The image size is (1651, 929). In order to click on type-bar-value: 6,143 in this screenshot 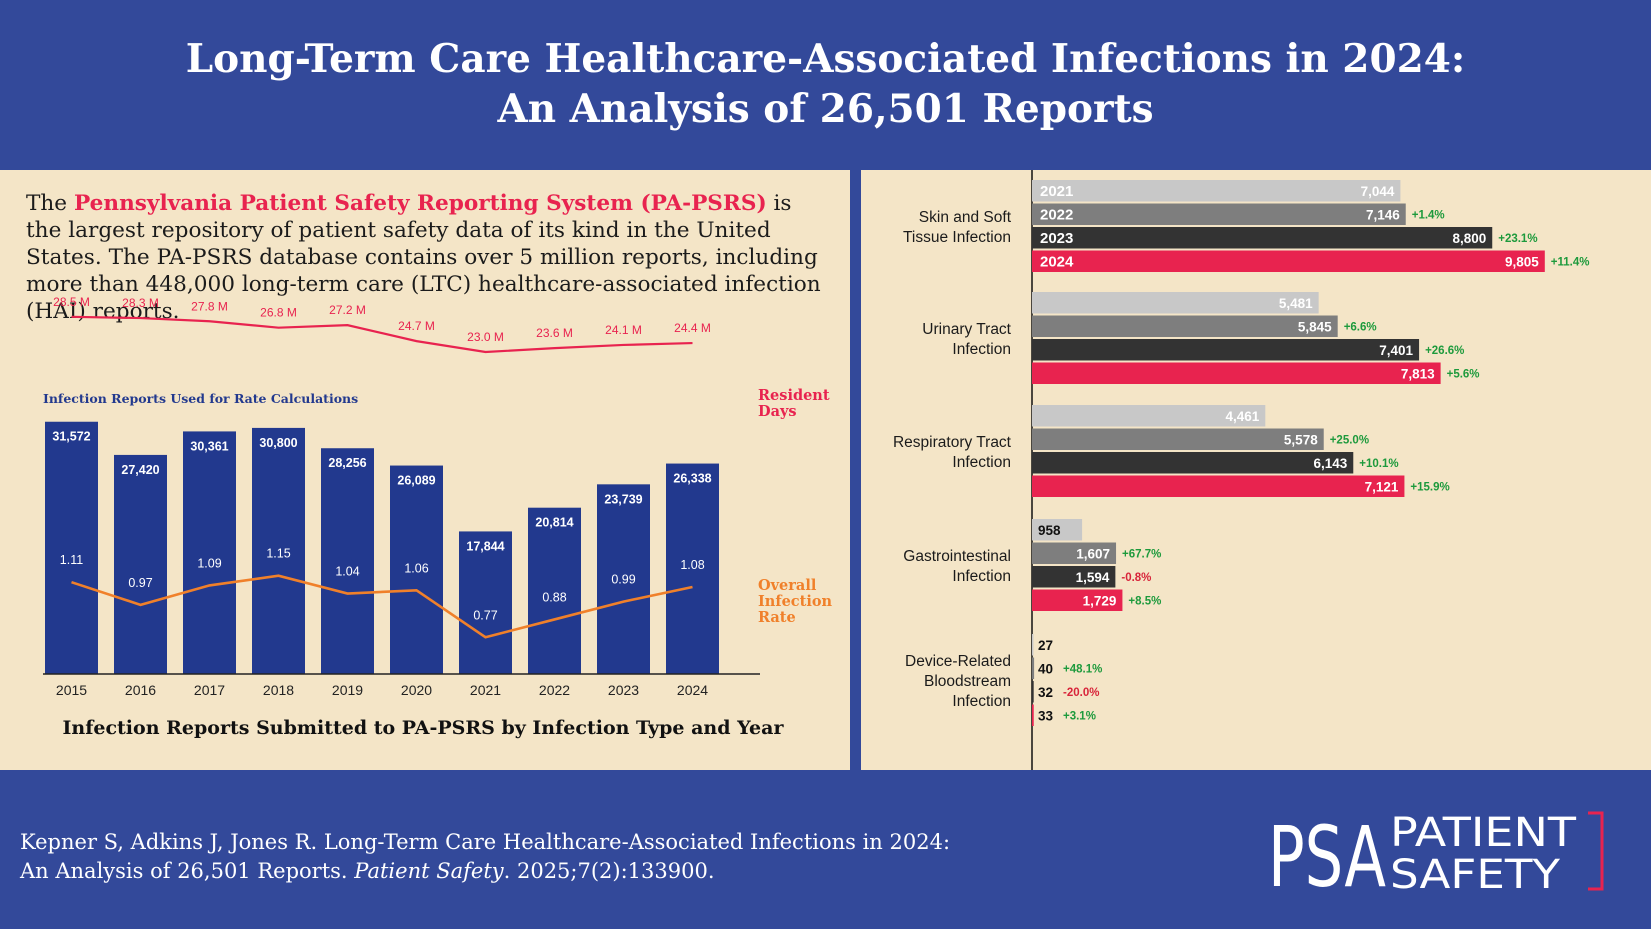, I will do `click(1330, 463)`.